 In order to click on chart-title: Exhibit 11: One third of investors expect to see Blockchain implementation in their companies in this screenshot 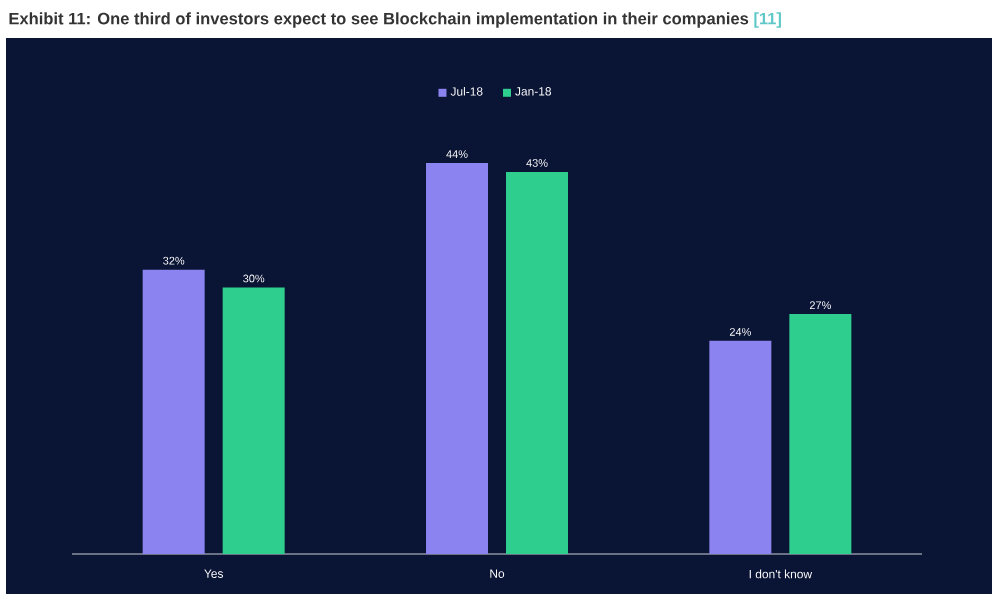, I will do `click(379, 20)`.